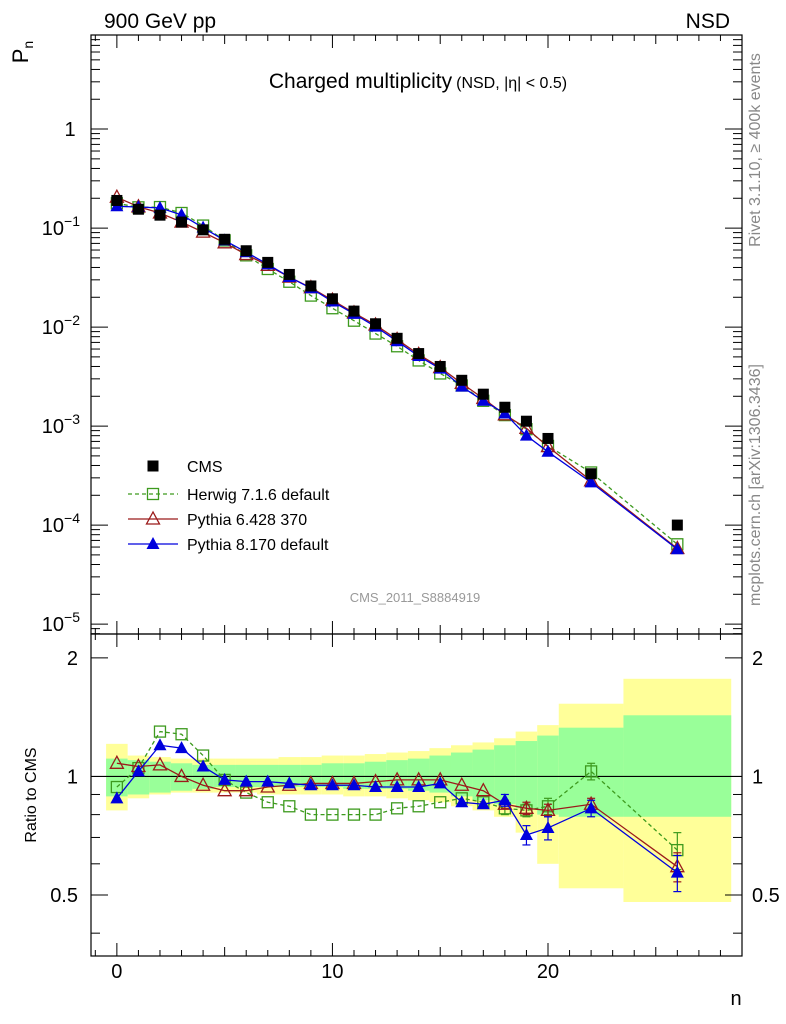 The height and width of the screenshot is (1024, 786). Describe the element at coordinates (69, 130) in the screenshot. I see `y-tick-label: 1` at that location.